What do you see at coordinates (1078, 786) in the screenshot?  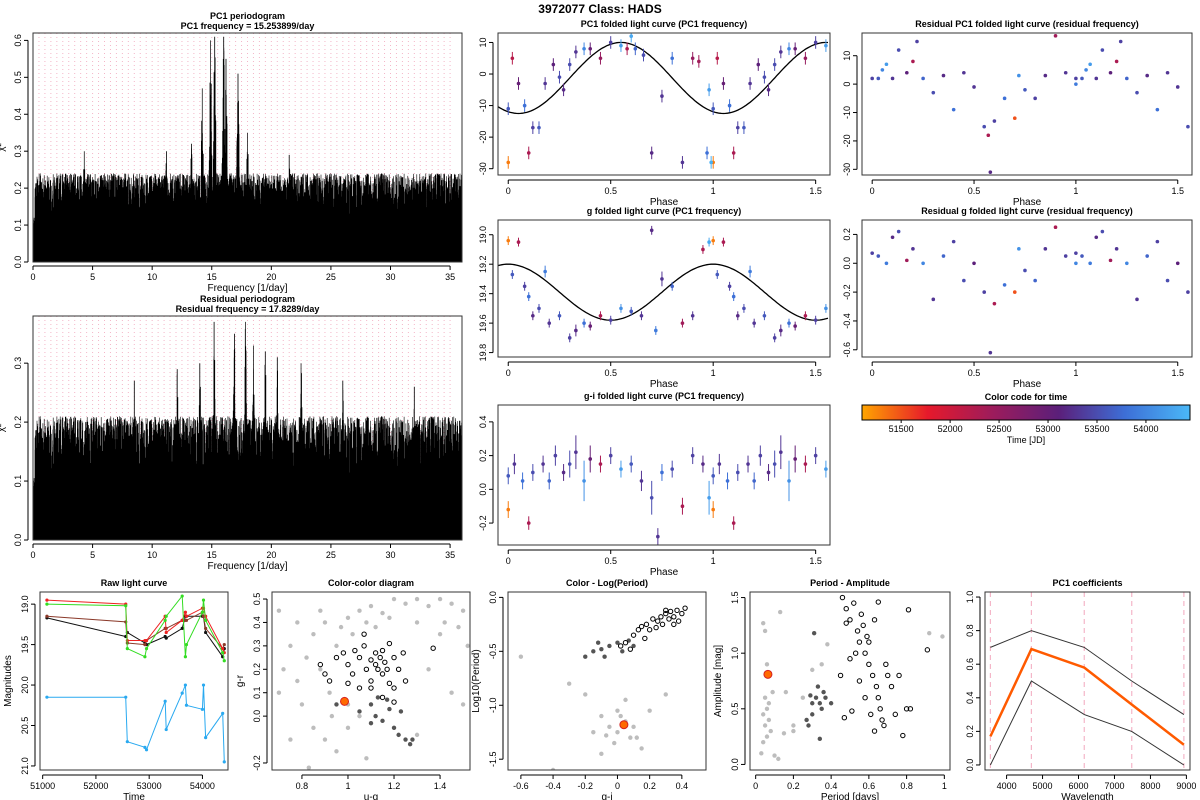 I see `x-tick-label: 6000` at bounding box center [1078, 786].